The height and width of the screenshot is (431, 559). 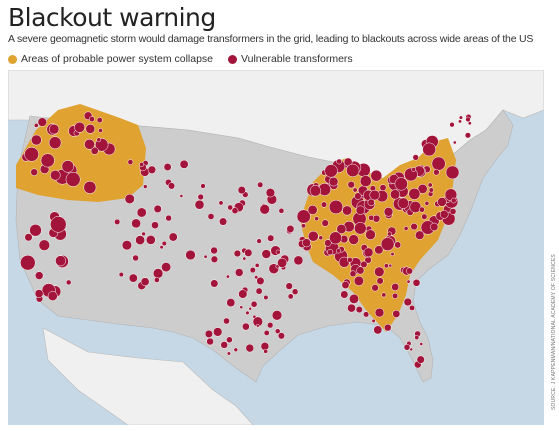 What do you see at coordinates (148, 376) in the screenshot?
I see `mexico-land` at bounding box center [148, 376].